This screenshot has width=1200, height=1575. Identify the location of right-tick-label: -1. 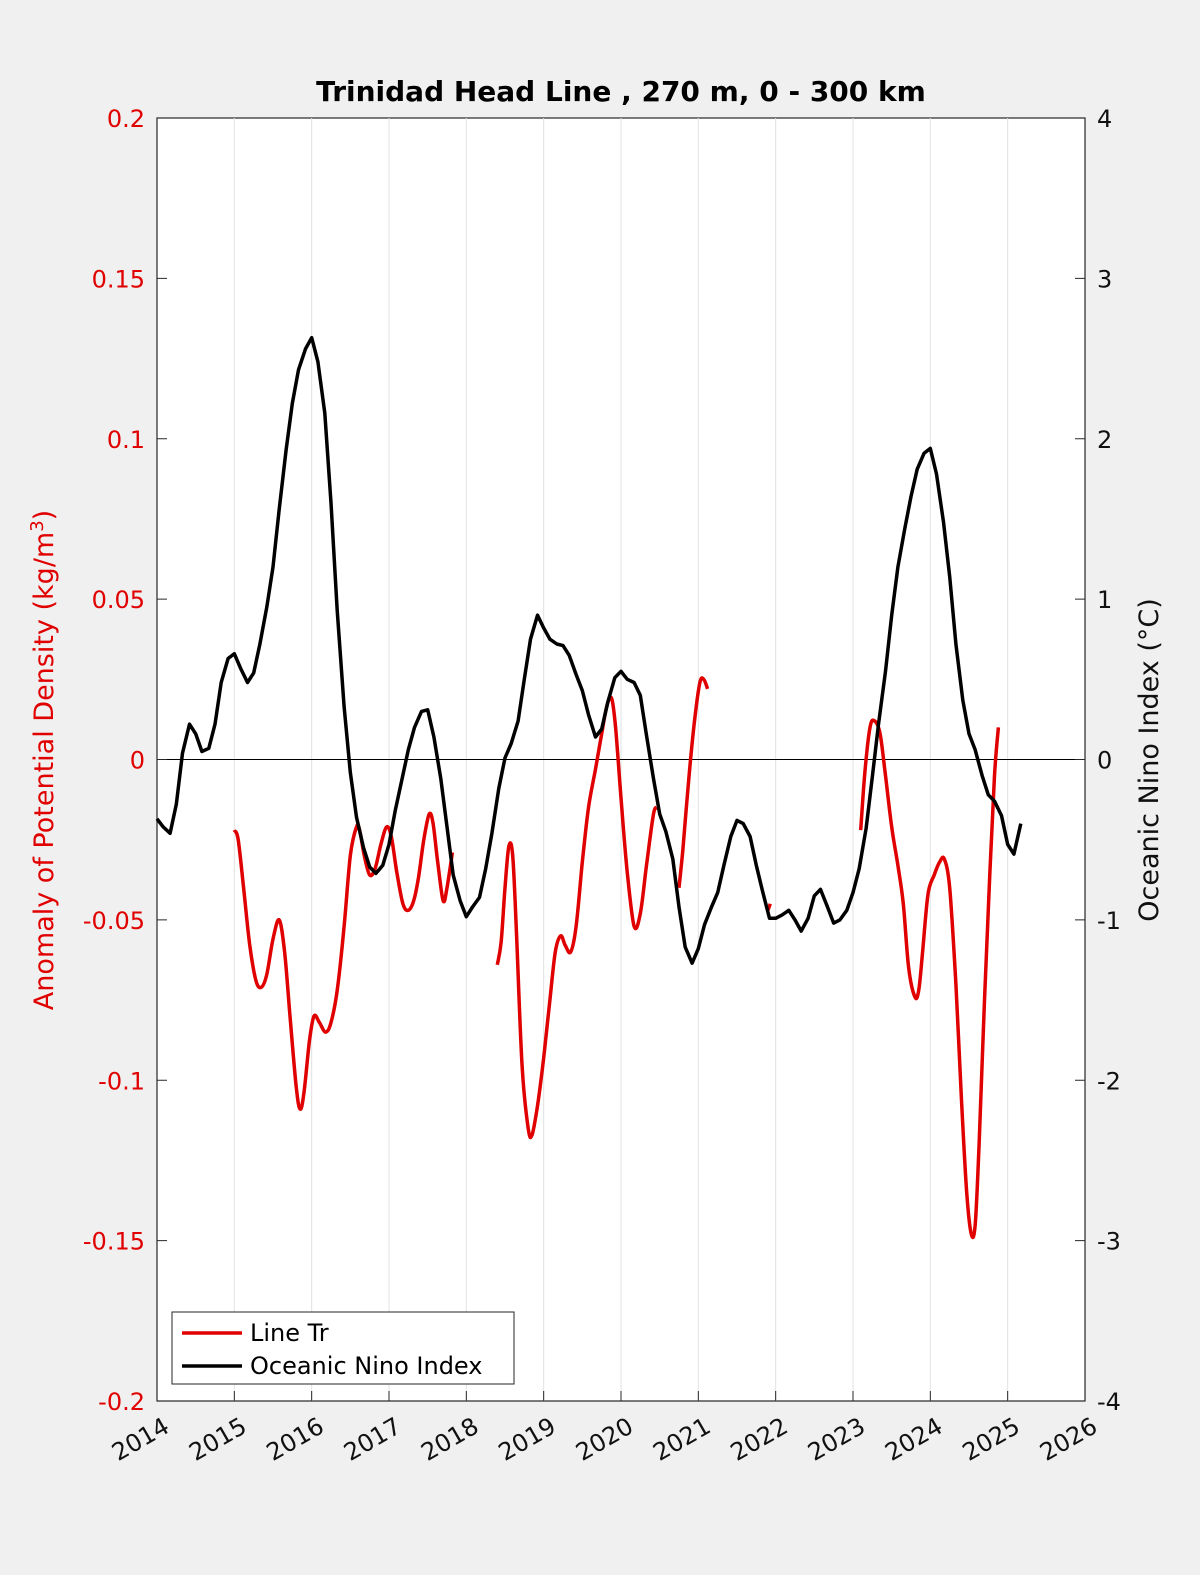
(1109, 921).